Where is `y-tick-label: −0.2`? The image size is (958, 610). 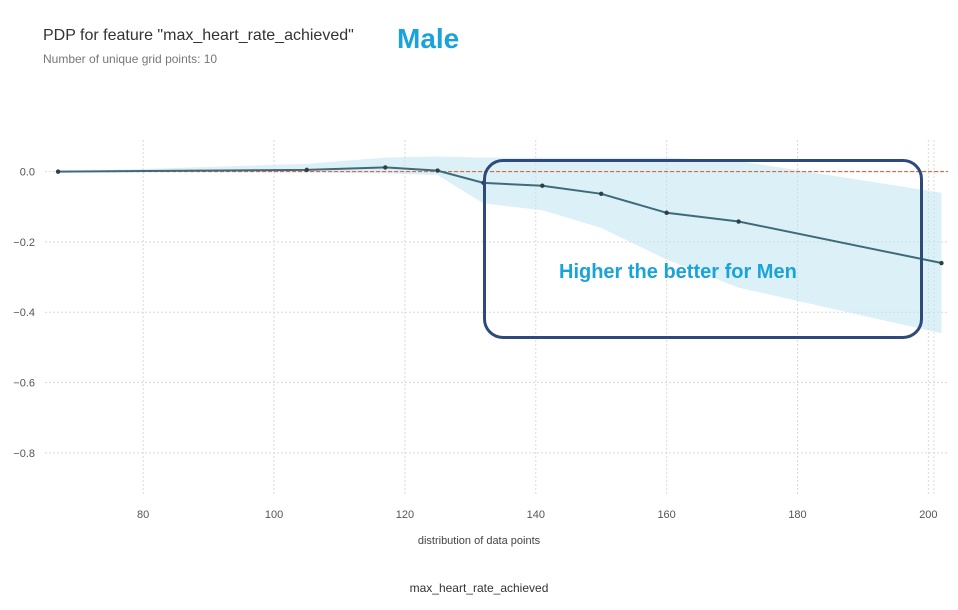
y-tick-label: −0.2 is located at coordinates (24, 243).